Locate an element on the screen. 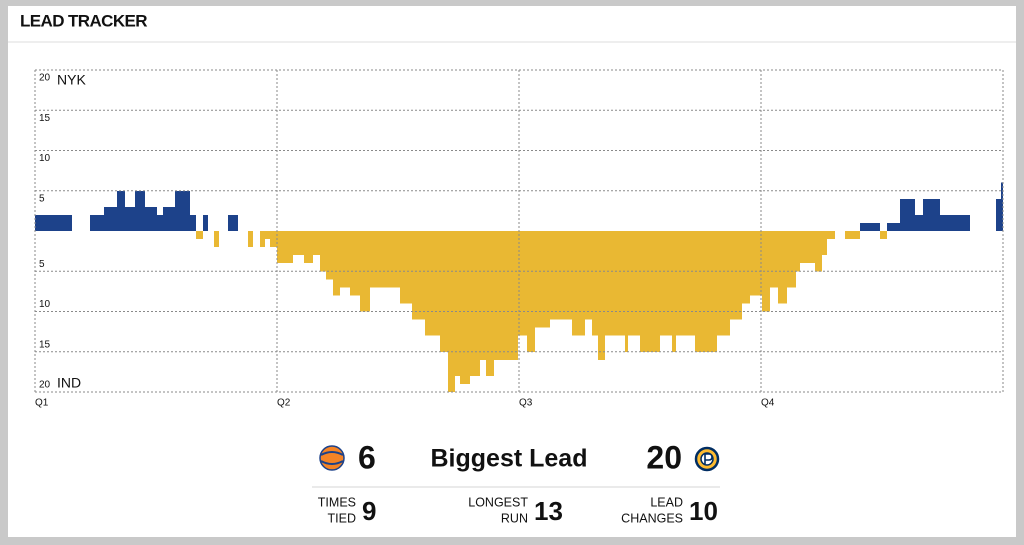  x-tick-label: Q2 is located at coordinates (284, 403).